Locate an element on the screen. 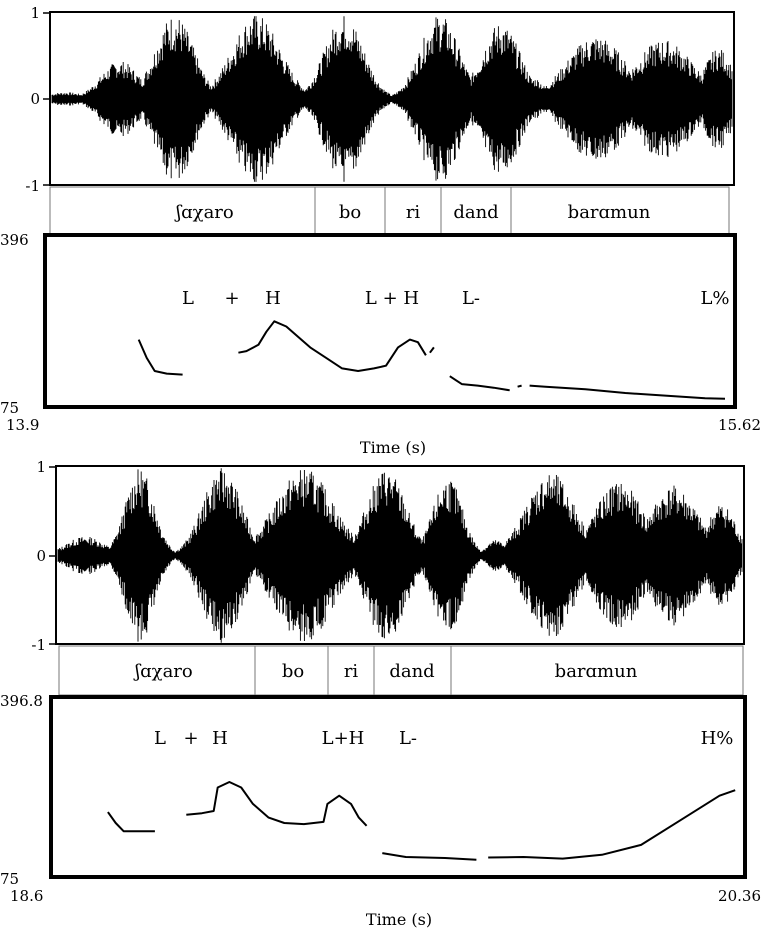 The image size is (761, 937). tone2-LH: L+H is located at coordinates (343, 738).